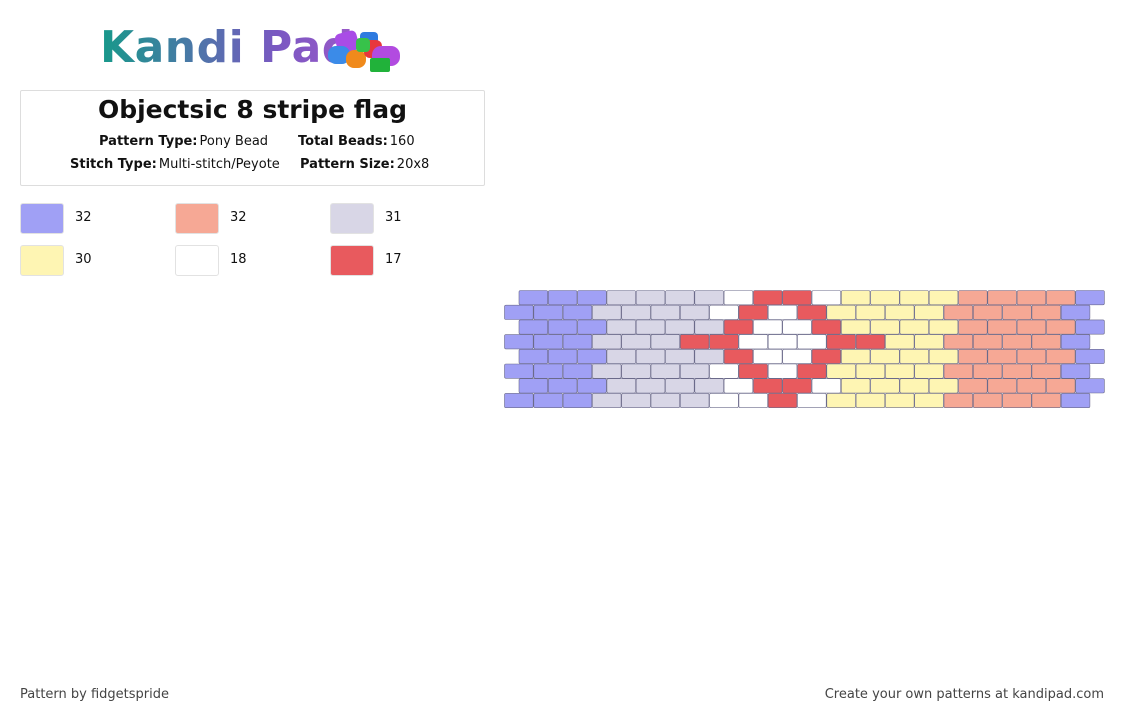  What do you see at coordinates (175, 164) in the screenshot?
I see `info-item: Stitch Type: Multi-stitch/Peyote` at bounding box center [175, 164].